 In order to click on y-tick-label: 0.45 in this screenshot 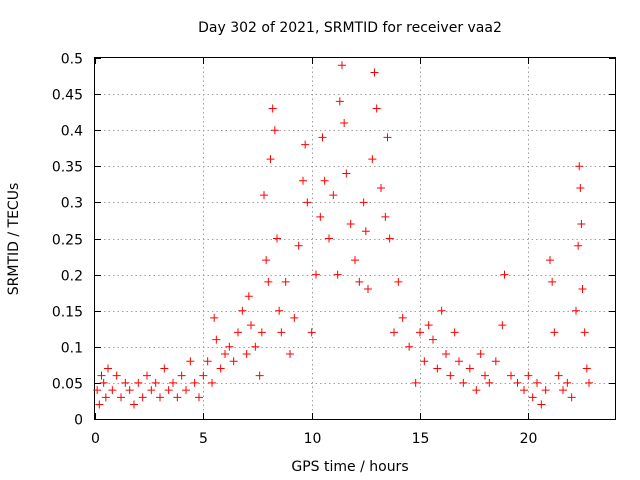, I will do `click(67, 96)`.